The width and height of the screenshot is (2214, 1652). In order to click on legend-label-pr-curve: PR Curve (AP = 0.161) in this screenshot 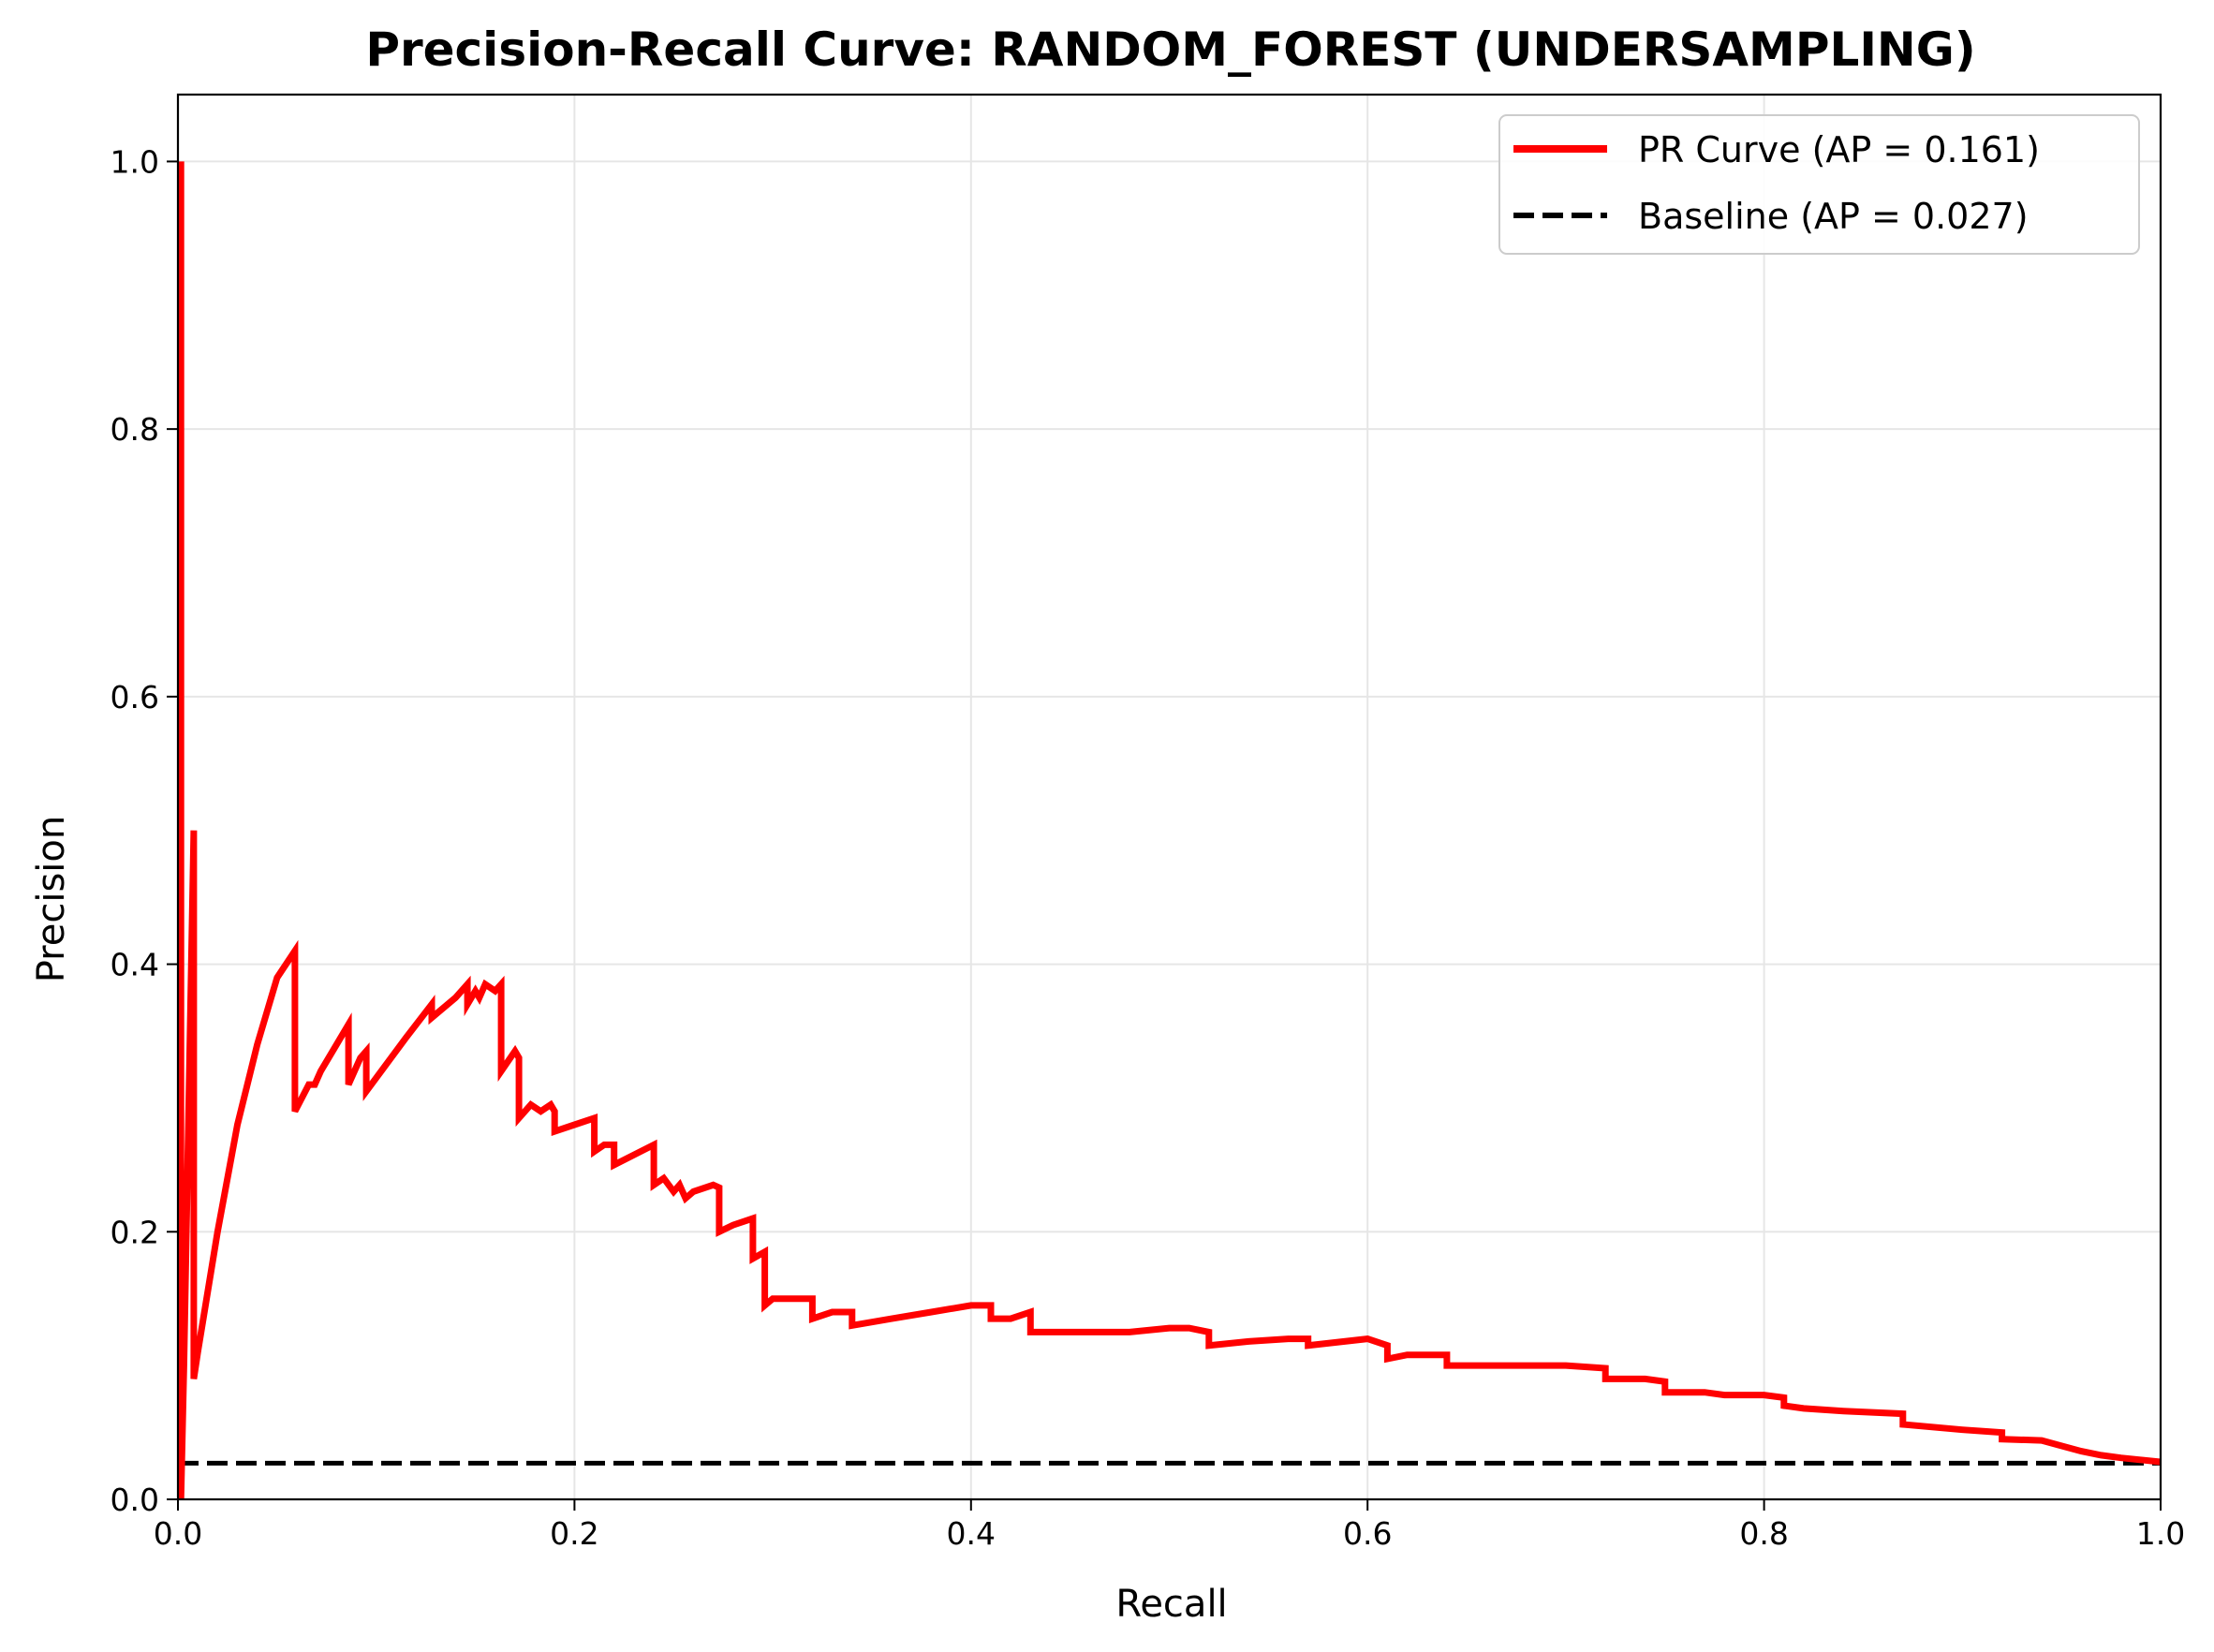, I will do `click(1839, 149)`.